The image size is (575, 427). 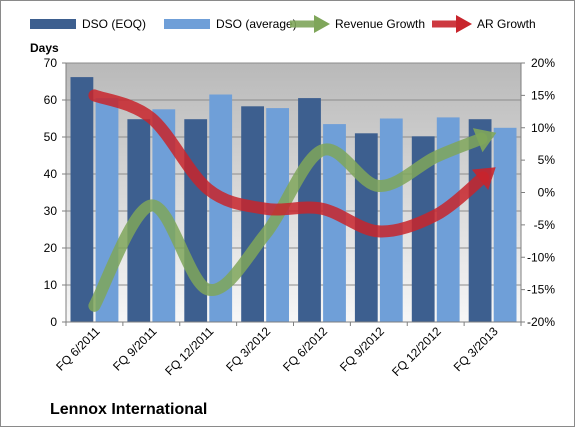 I want to click on legend-swatch-dso-eoq, so click(x=53, y=24).